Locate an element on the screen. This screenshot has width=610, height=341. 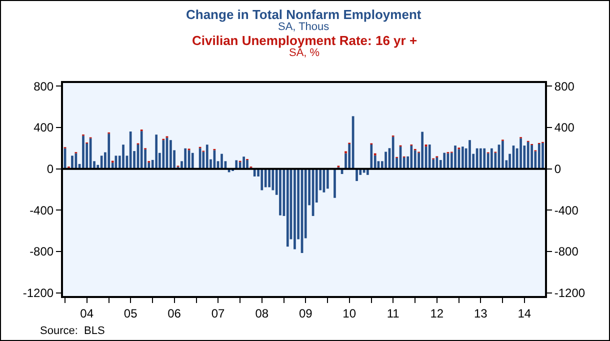
x-tick-label: 06 is located at coordinates (175, 313).